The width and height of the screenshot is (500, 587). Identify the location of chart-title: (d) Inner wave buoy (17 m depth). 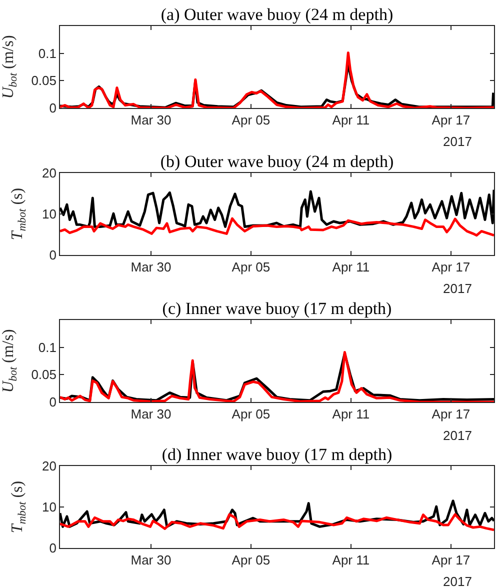
(277, 454).